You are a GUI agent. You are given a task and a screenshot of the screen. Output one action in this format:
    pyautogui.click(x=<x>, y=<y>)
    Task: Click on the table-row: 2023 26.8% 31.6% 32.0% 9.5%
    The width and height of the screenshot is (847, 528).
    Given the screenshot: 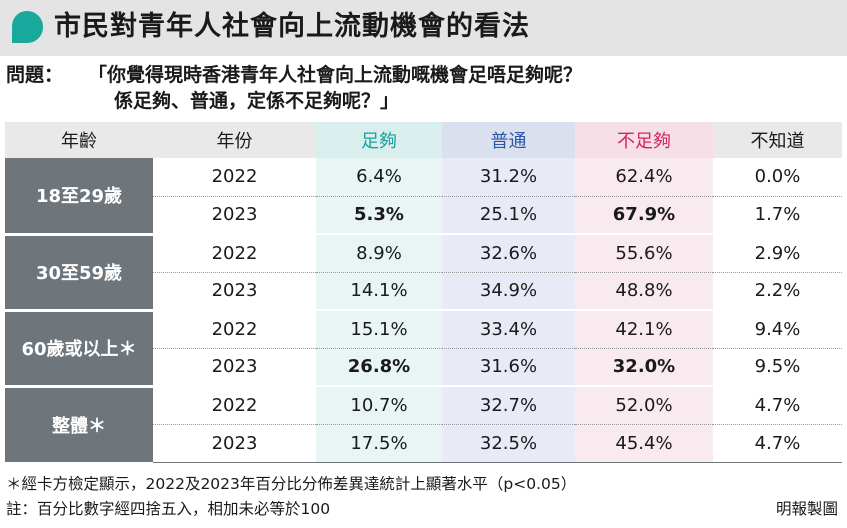 What is the action you would take?
    pyautogui.click(x=423, y=367)
    